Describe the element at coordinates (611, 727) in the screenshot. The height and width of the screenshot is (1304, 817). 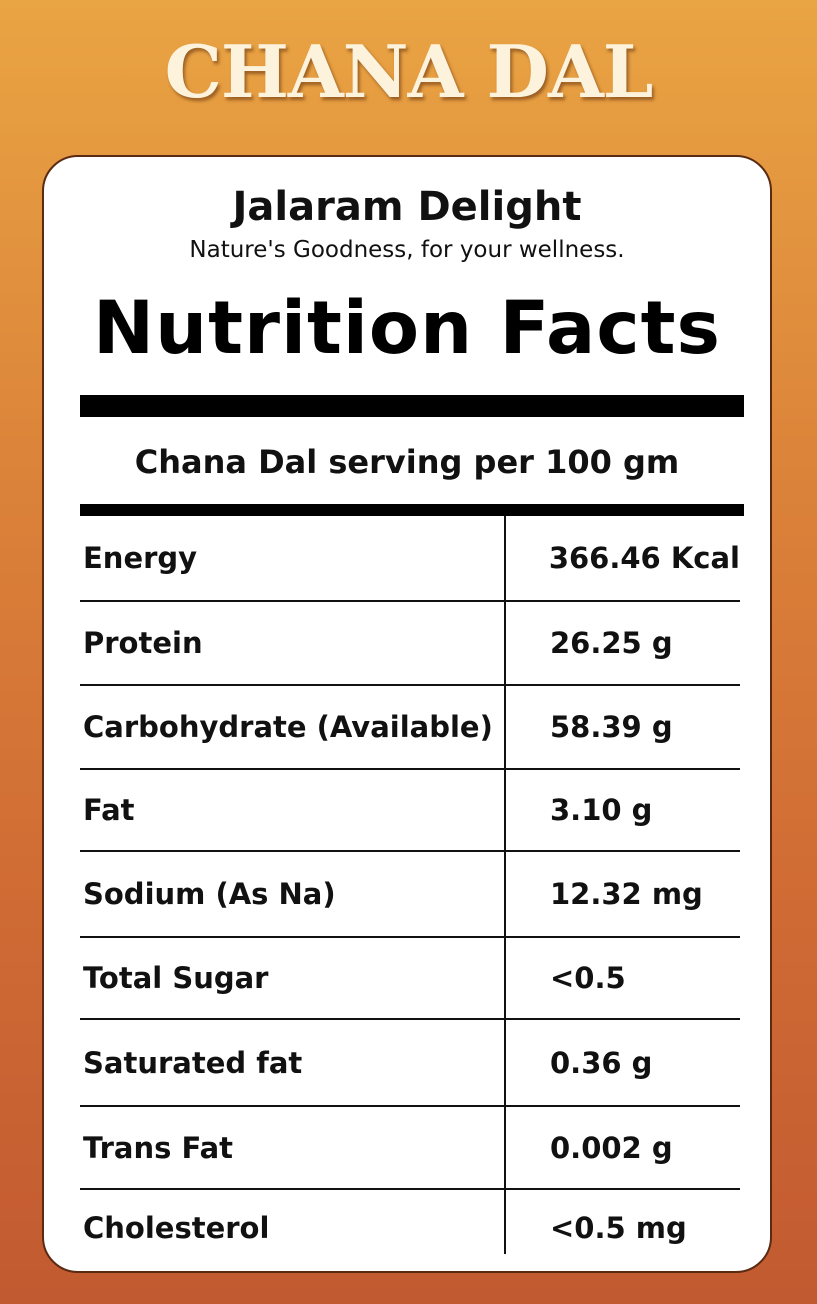
I see `nutrient-value: 58.39 g` at that location.